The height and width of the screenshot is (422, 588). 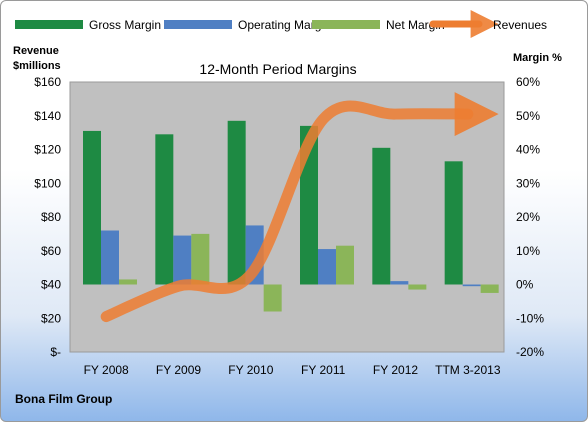 I want to click on right-tick-label: 10%, so click(x=528, y=251).